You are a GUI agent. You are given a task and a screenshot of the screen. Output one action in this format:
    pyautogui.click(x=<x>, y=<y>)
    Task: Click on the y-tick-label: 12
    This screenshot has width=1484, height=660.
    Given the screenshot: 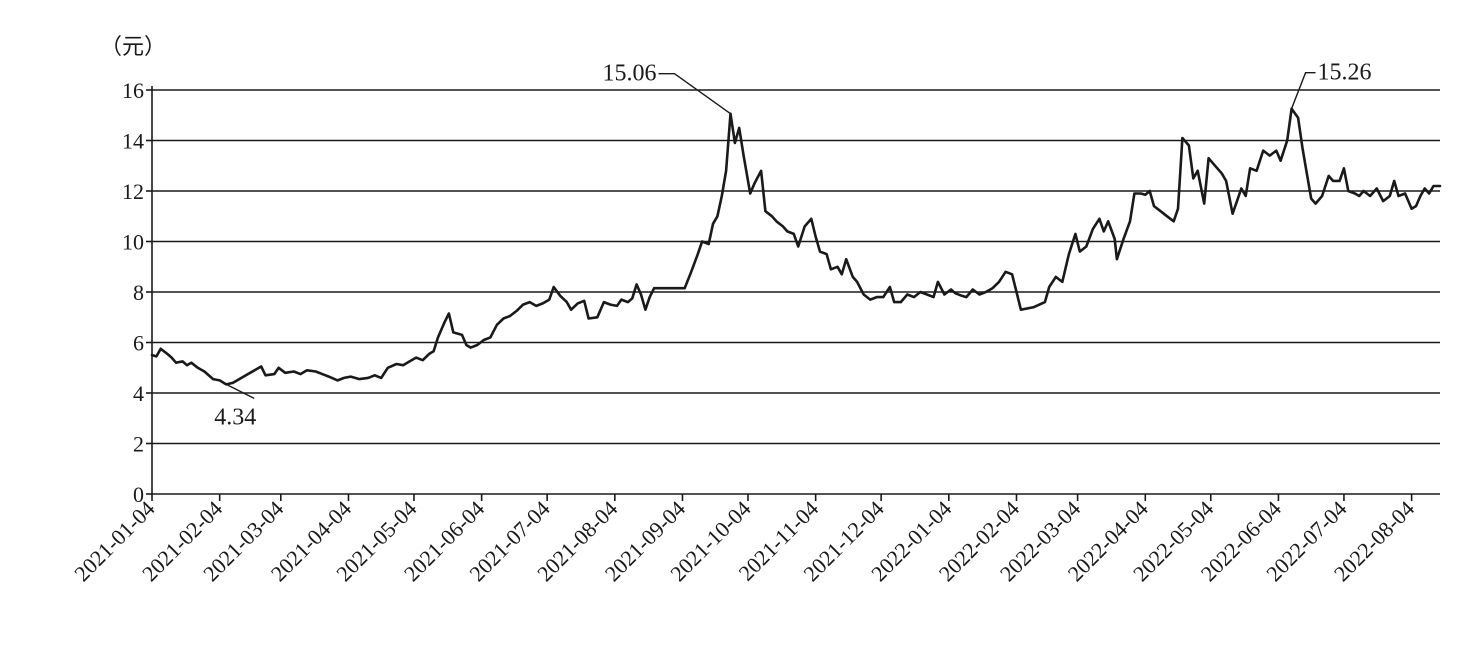 What is the action you would take?
    pyautogui.click(x=133, y=191)
    